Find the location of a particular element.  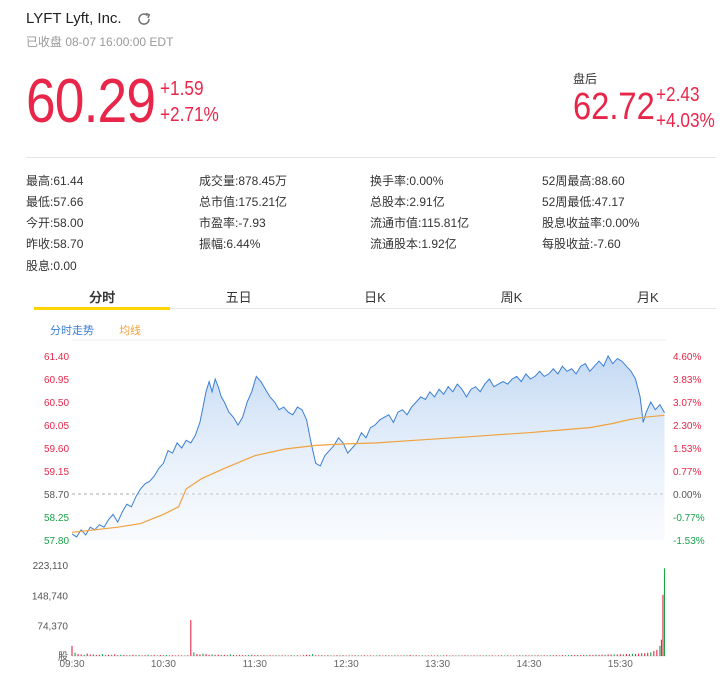

price-change-block: +1.59 +2.71% is located at coordinates (189, 102).